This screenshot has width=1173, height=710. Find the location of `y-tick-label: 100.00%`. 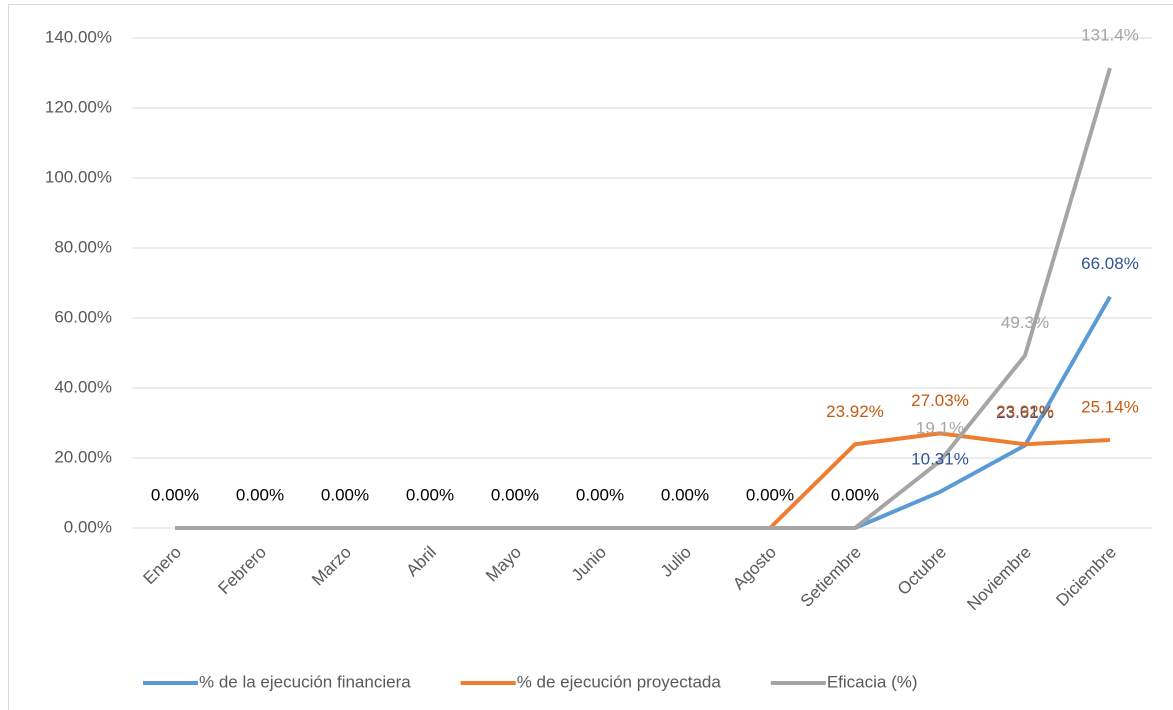

y-tick-label: 100.00% is located at coordinates (78, 176).